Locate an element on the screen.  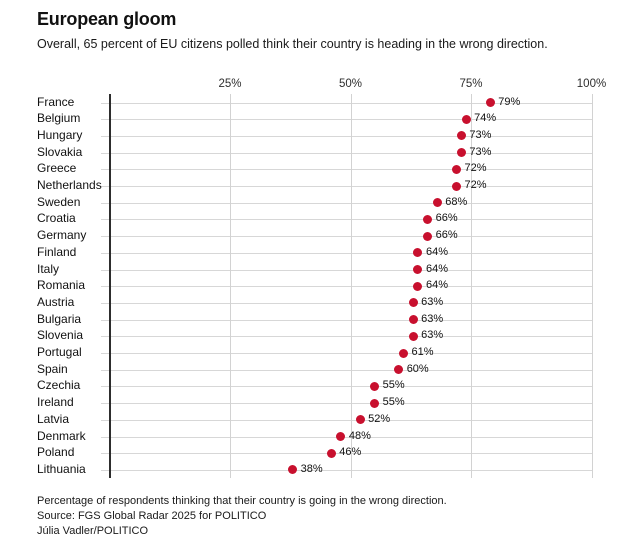
value-label: 48% is located at coordinates (359, 435).